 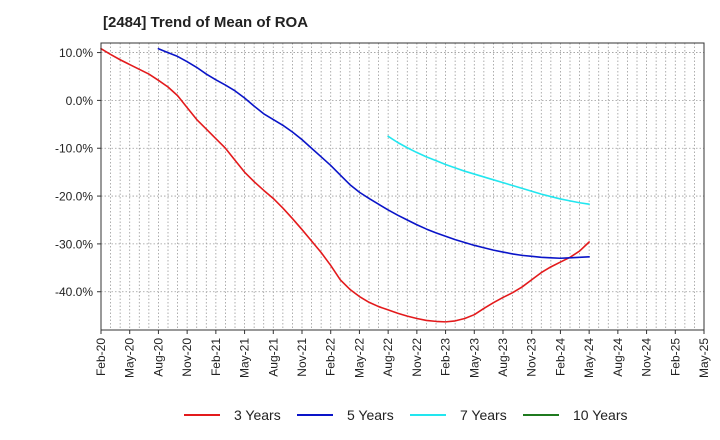 I want to click on x-tick-label: Feb-21, so click(x=216, y=357).